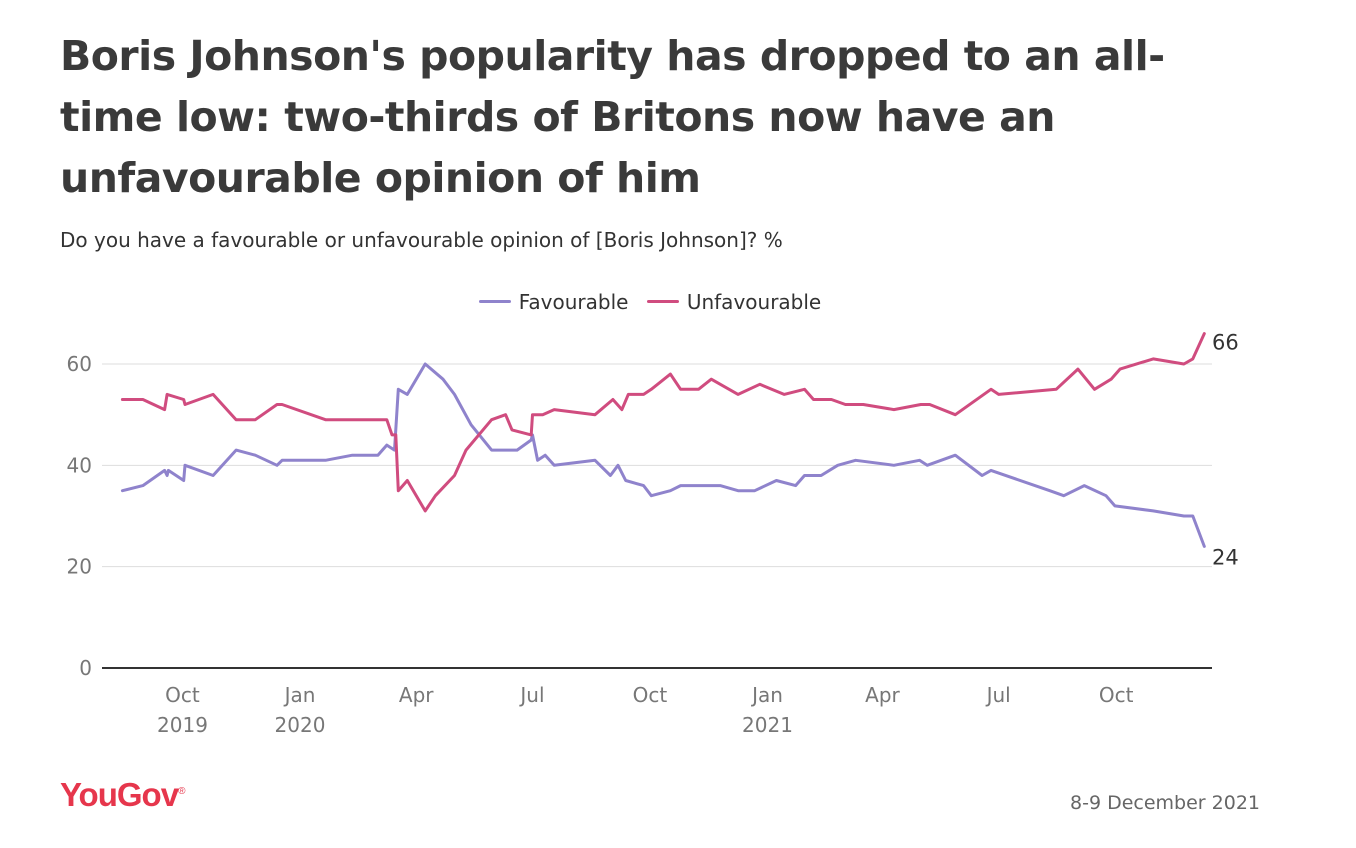 This screenshot has width=1356, height=848. Describe the element at coordinates (79, 364) in the screenshot. I see `y-tick-label-60: 60` at that location.